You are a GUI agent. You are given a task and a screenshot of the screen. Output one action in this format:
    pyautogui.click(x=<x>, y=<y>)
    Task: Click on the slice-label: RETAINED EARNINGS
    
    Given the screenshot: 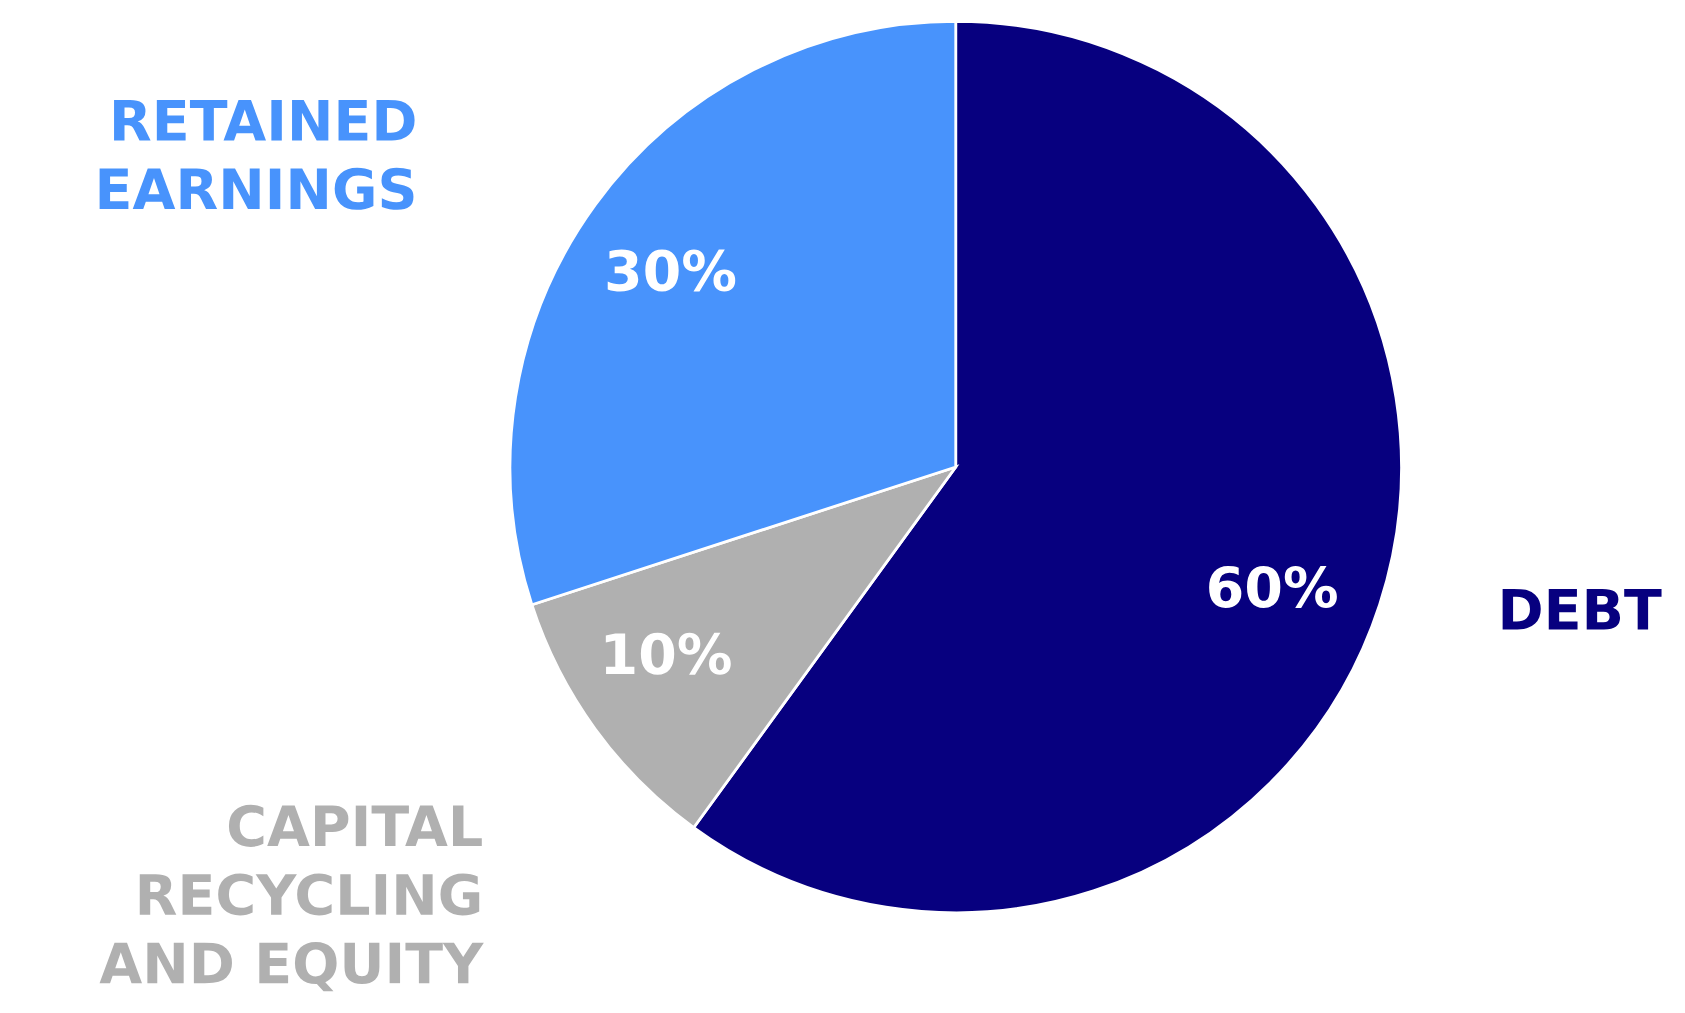 What is the action you would take?
    pyautogui.click(x=257, y=155)
    